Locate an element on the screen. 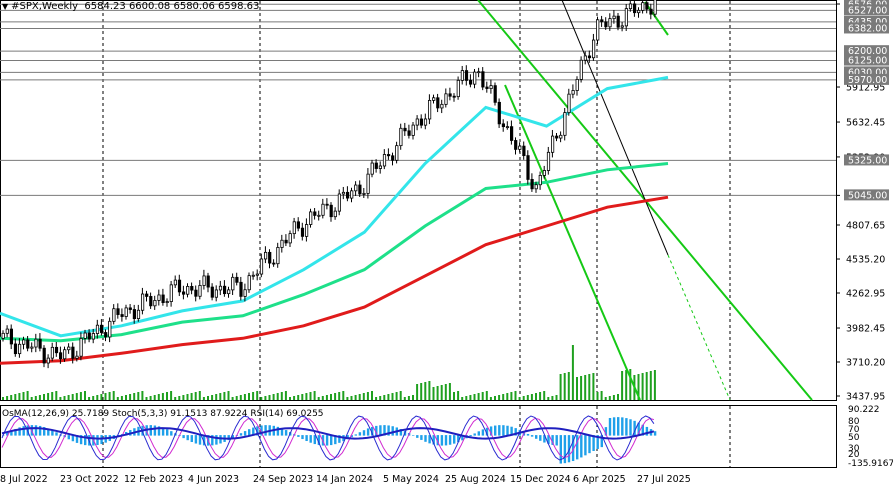 The width and height of the screenshot is (893, 489). ohlc-readout: 6584.23 6600.08 6580.06 6598.63 is located at coordinates (172, 6).